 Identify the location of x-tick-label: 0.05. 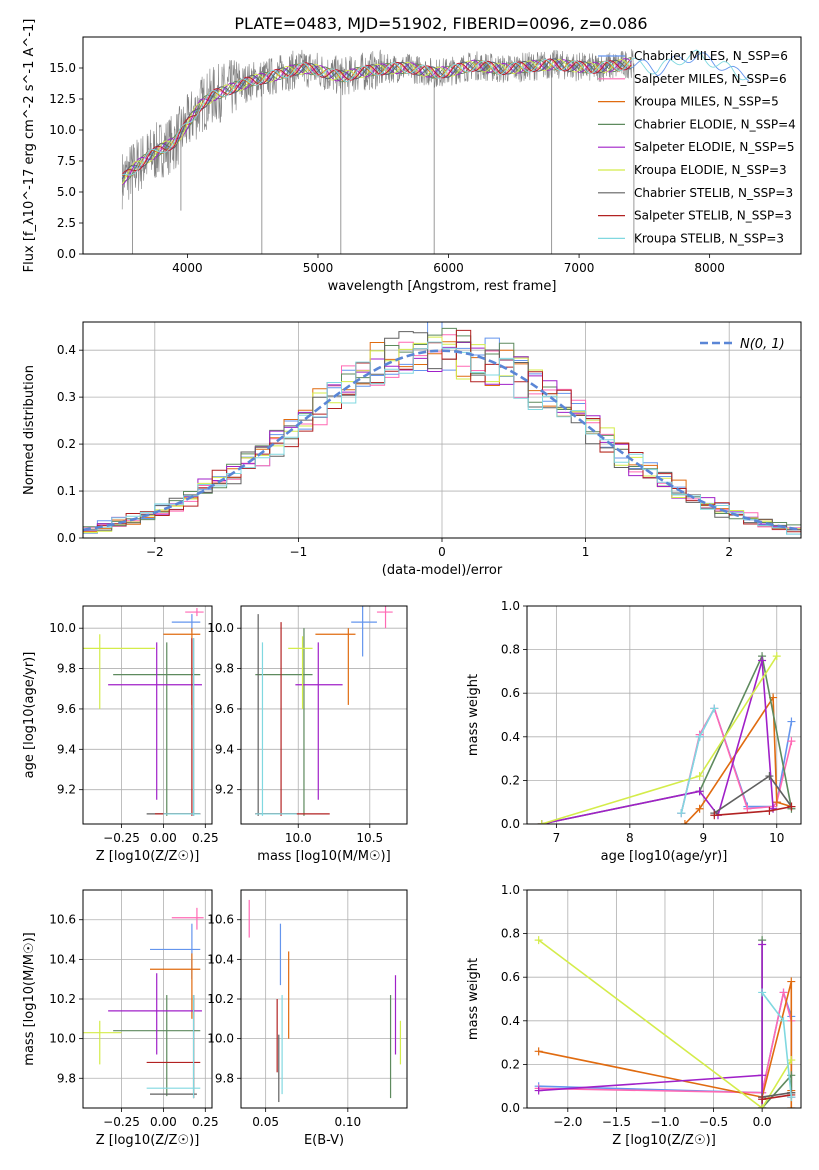
(265, 1122).